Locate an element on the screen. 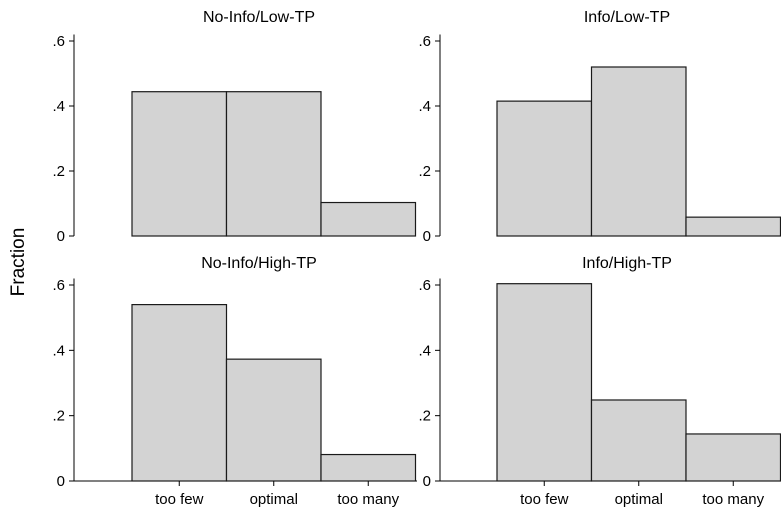 This screenshot has height=510, width=781. panel-title: No-Info/Low-TP is located at coordinates (259, 17).